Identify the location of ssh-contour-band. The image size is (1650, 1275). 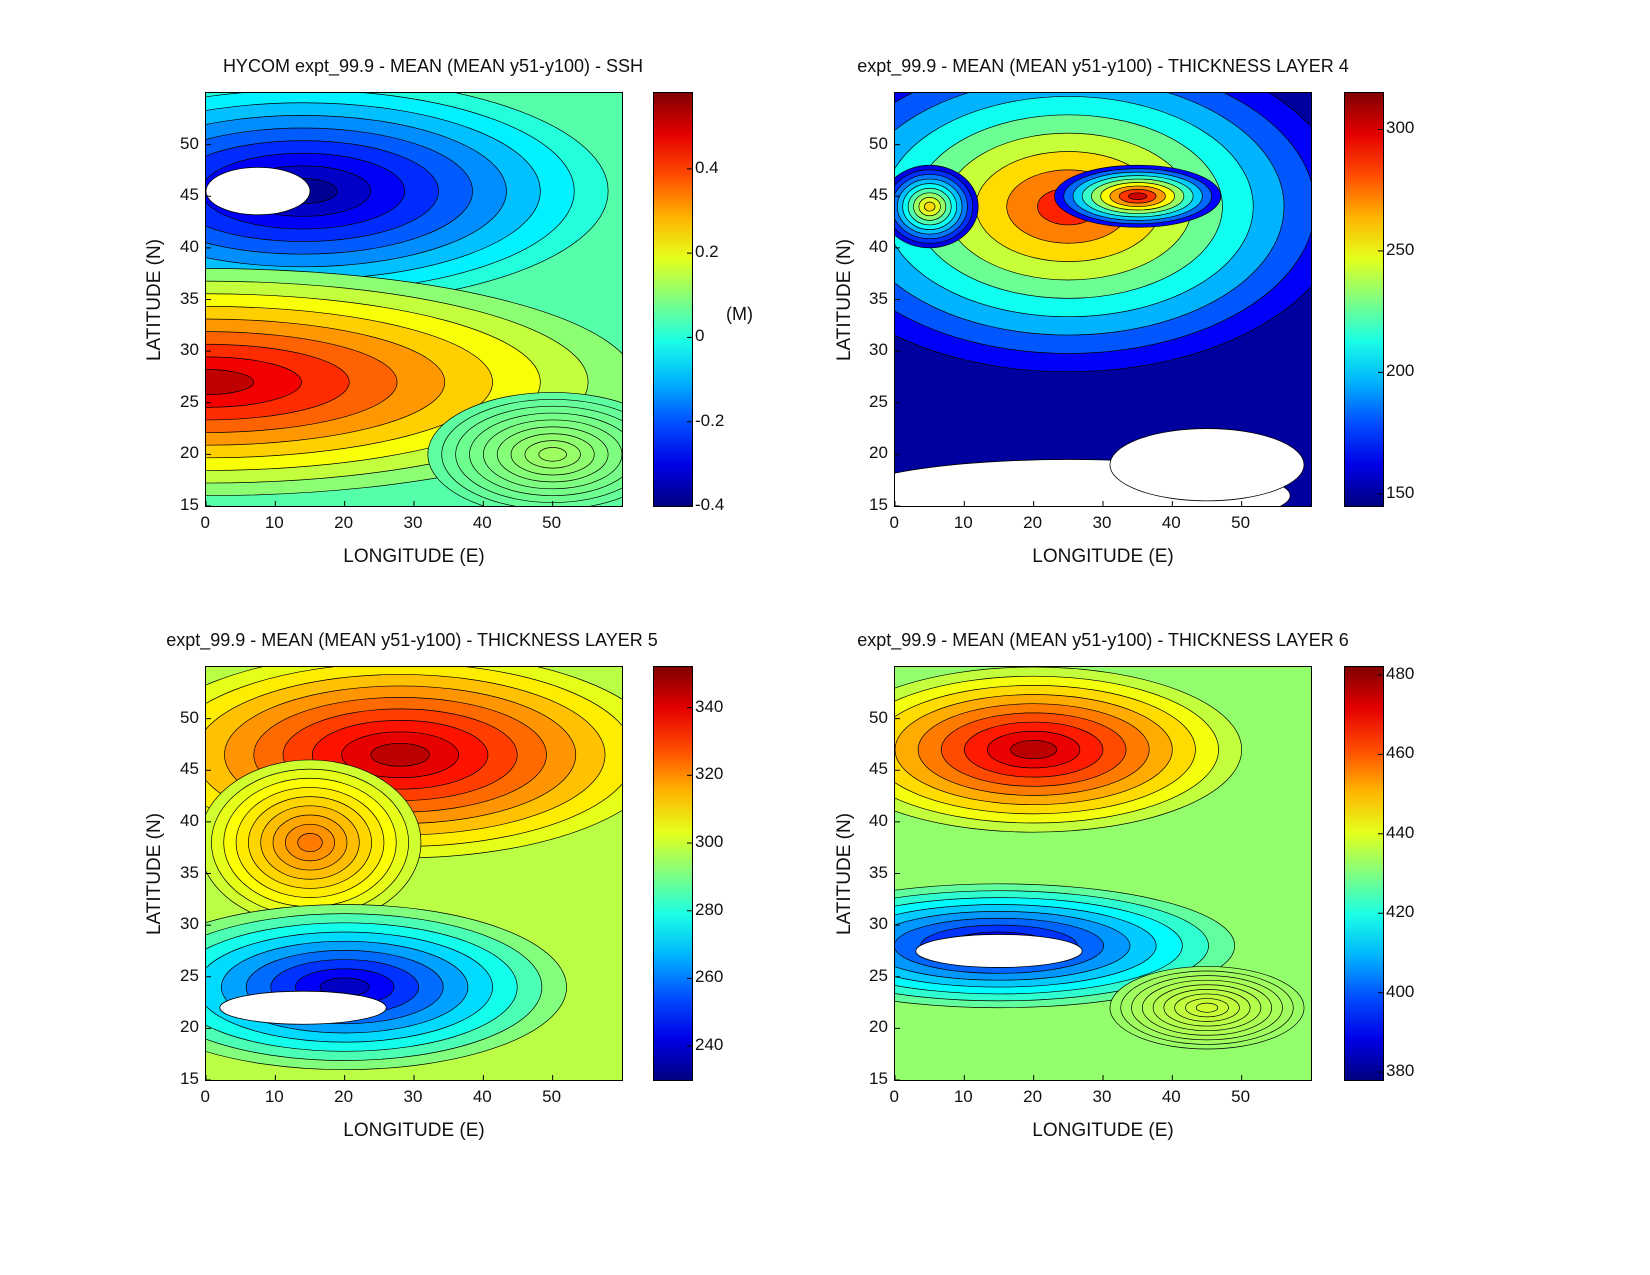
(552, 454).